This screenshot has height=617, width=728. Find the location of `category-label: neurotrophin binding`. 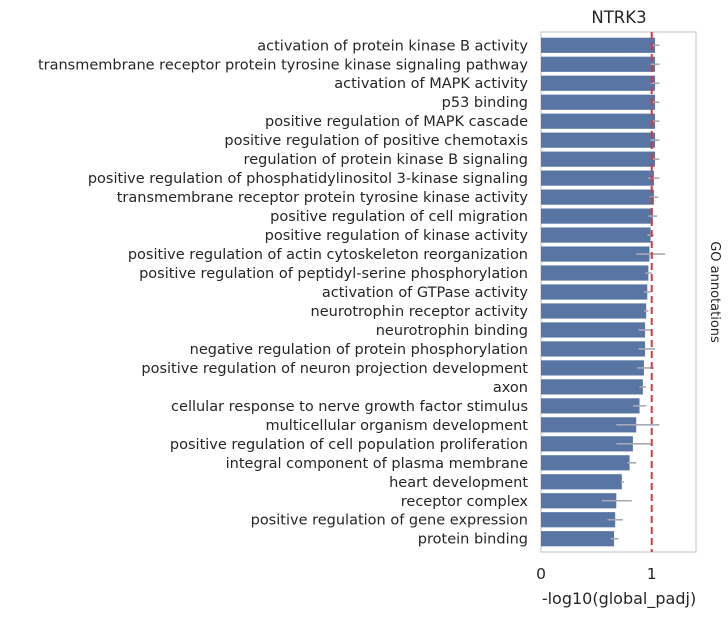

category-label: neurotrophin binding is located at coordinates (452, 331).